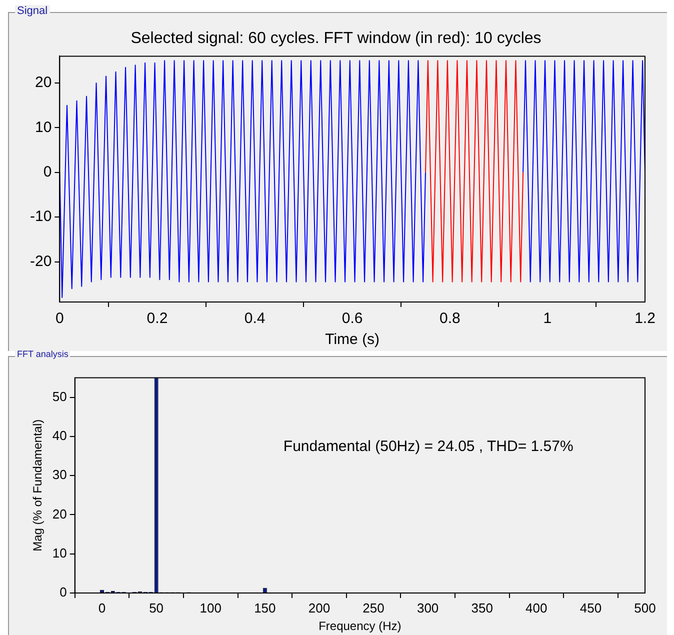 This screenshot has width=674, height=635. I want to click on x-tick-label: 1, so click(547, 319).